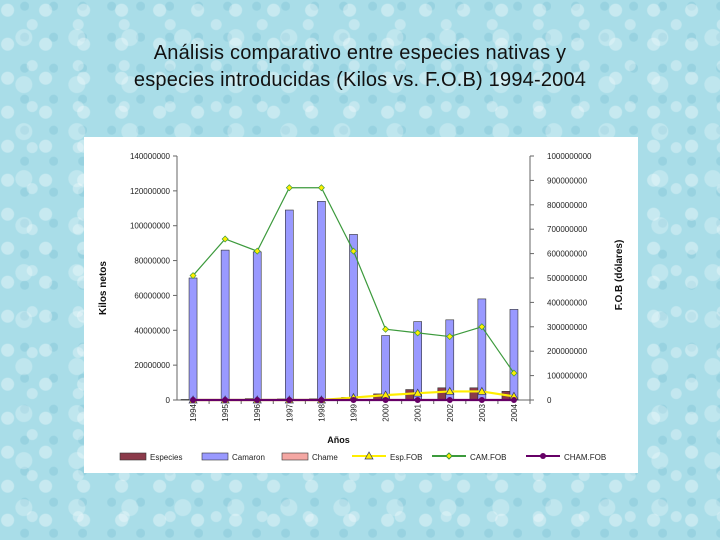 This screenshot has height=540, width=720. Describe the element at coordinates (321, 400) in the screenshot. I see `point-cham.fob-1998` at that location.